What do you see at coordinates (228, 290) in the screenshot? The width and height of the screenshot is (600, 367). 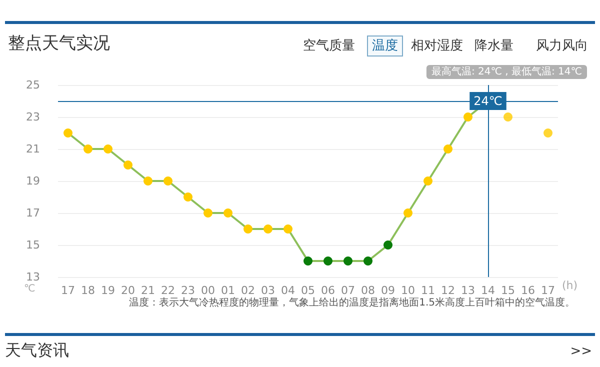 I see `x-tick-label: 01` at bounding box center [228, 290].